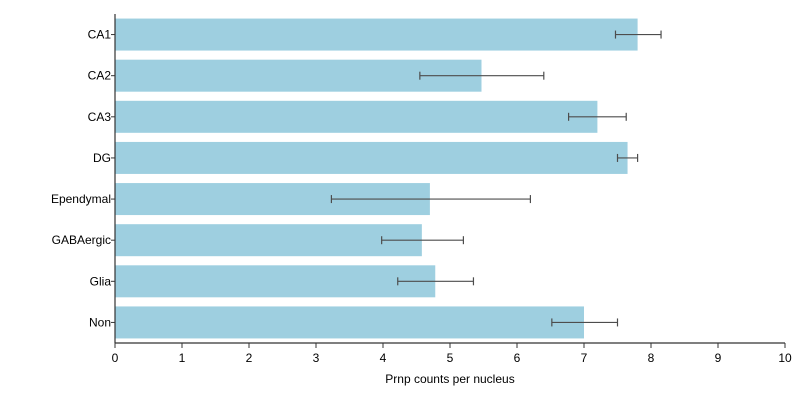 This screenshot has width=800, height=405. What do you see at coordinates (785, 358) in the screenshot?
I see `x-tick-label-10: 10` at bounding box center [785, 358].